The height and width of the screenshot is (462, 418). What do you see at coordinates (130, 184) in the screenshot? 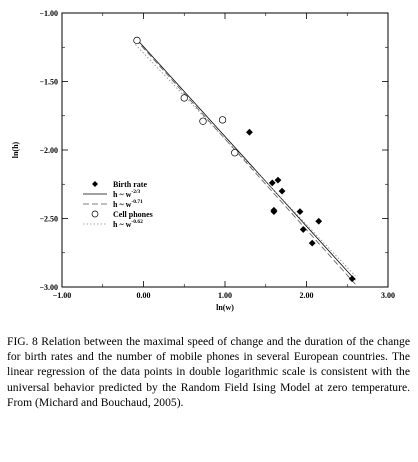
I see `legend-label: Birth rate` at bounding box center [130, 184].